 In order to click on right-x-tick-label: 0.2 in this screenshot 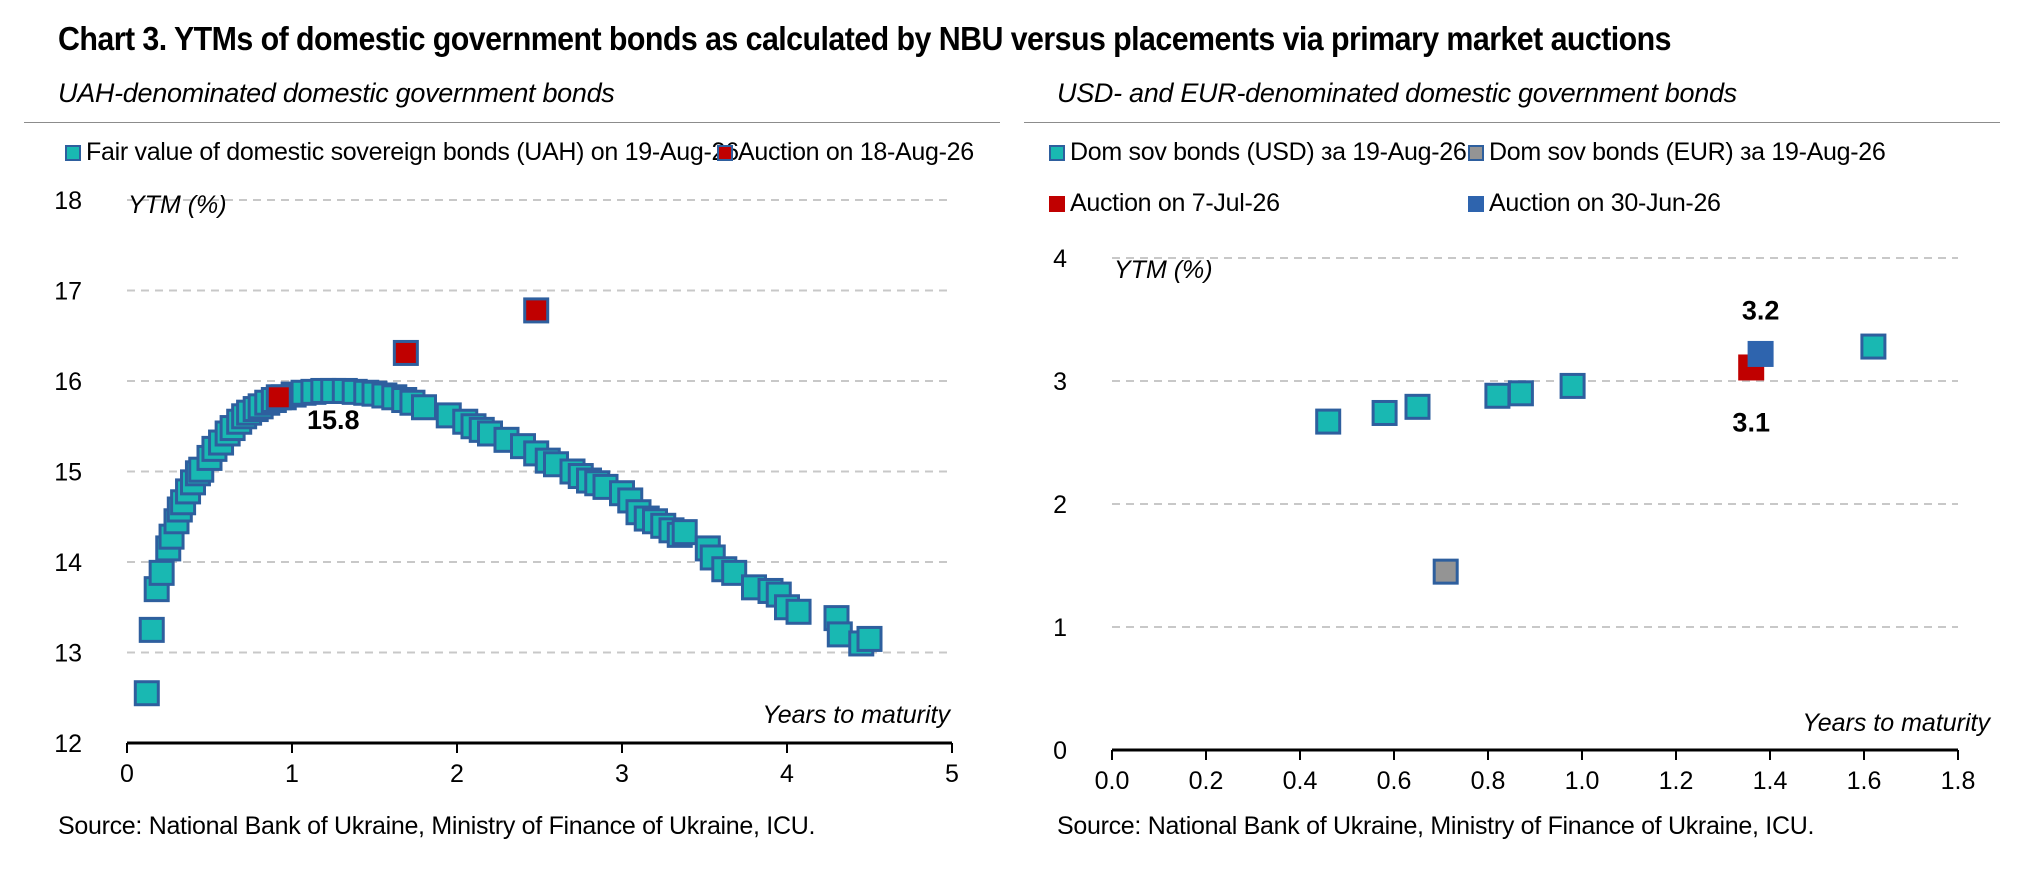, I will do `click(1206, 781)`.